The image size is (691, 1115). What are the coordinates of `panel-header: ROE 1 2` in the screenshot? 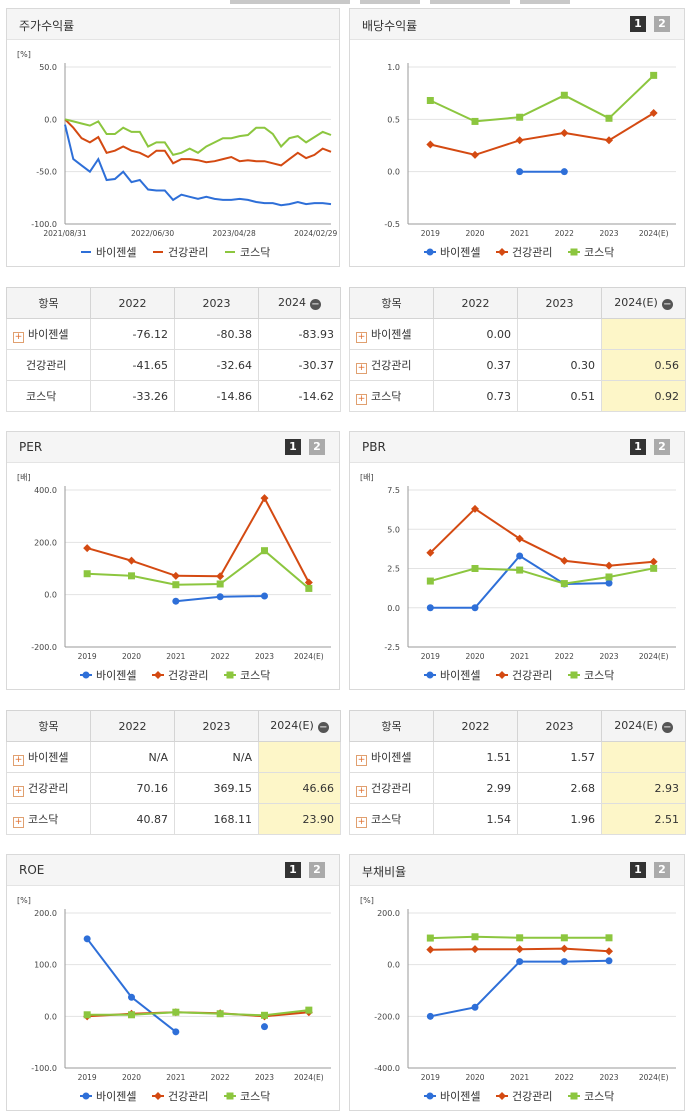 It's located at (173, 870).